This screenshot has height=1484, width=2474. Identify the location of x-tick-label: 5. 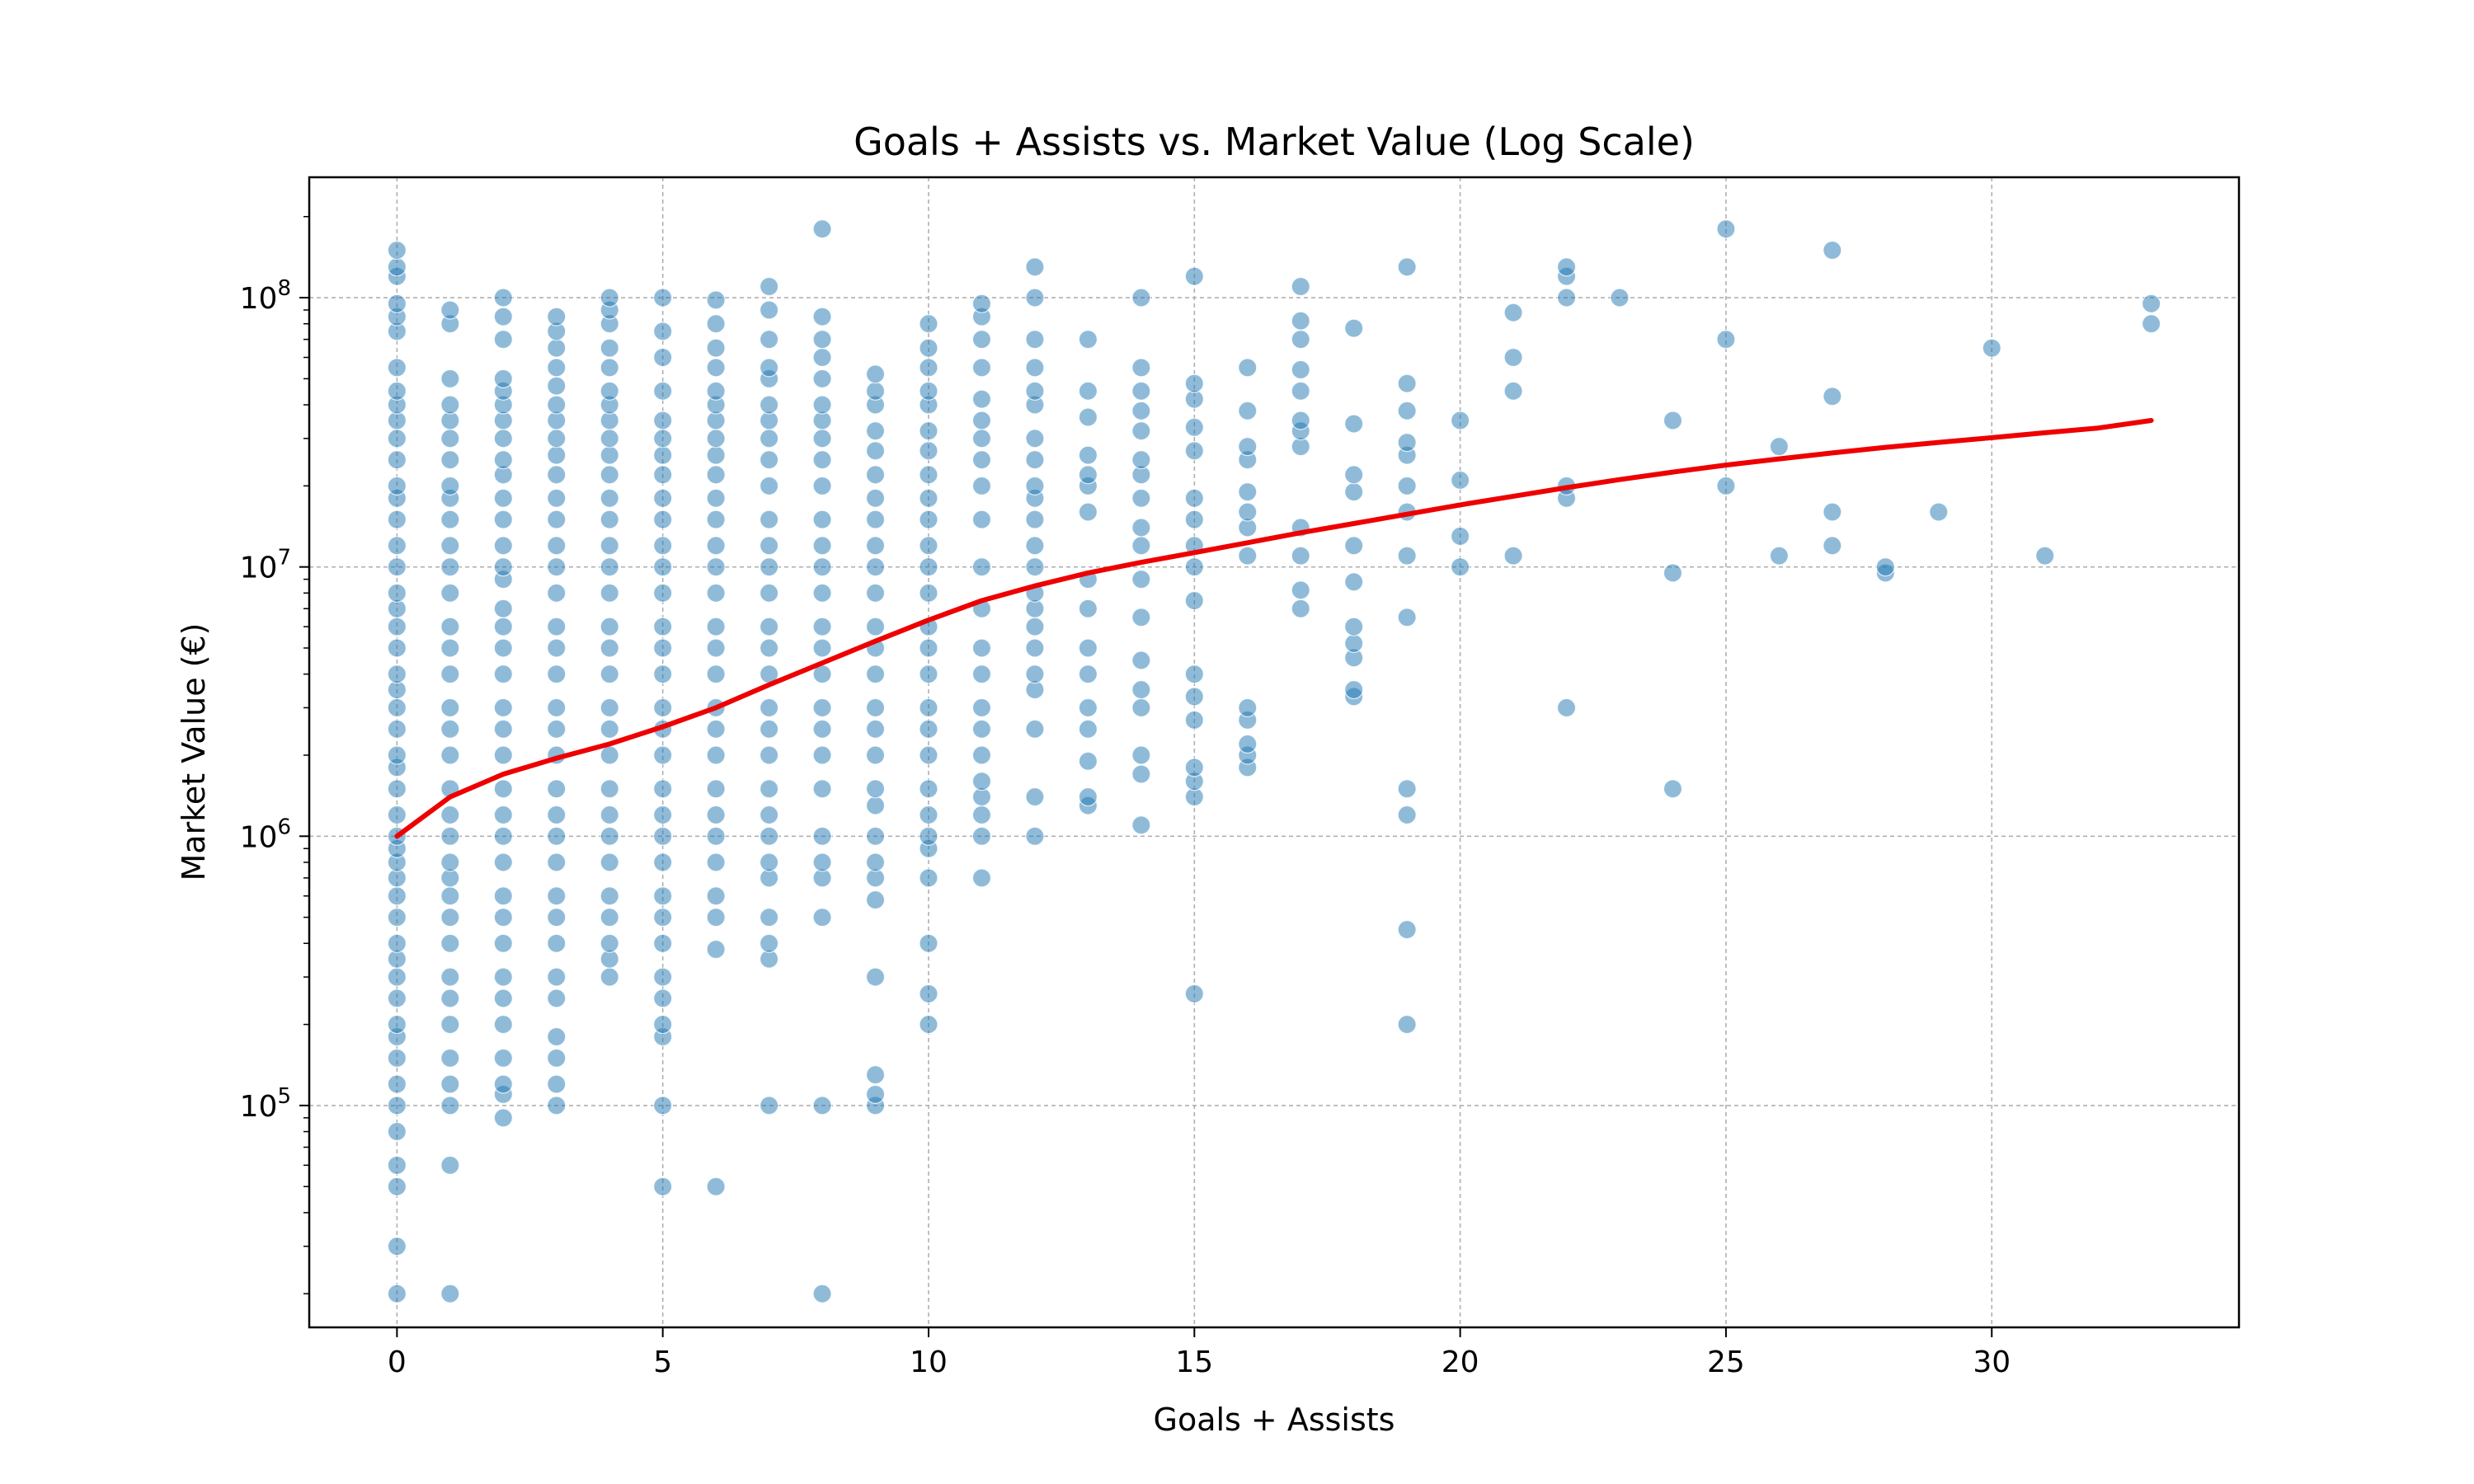
(662, 1362).